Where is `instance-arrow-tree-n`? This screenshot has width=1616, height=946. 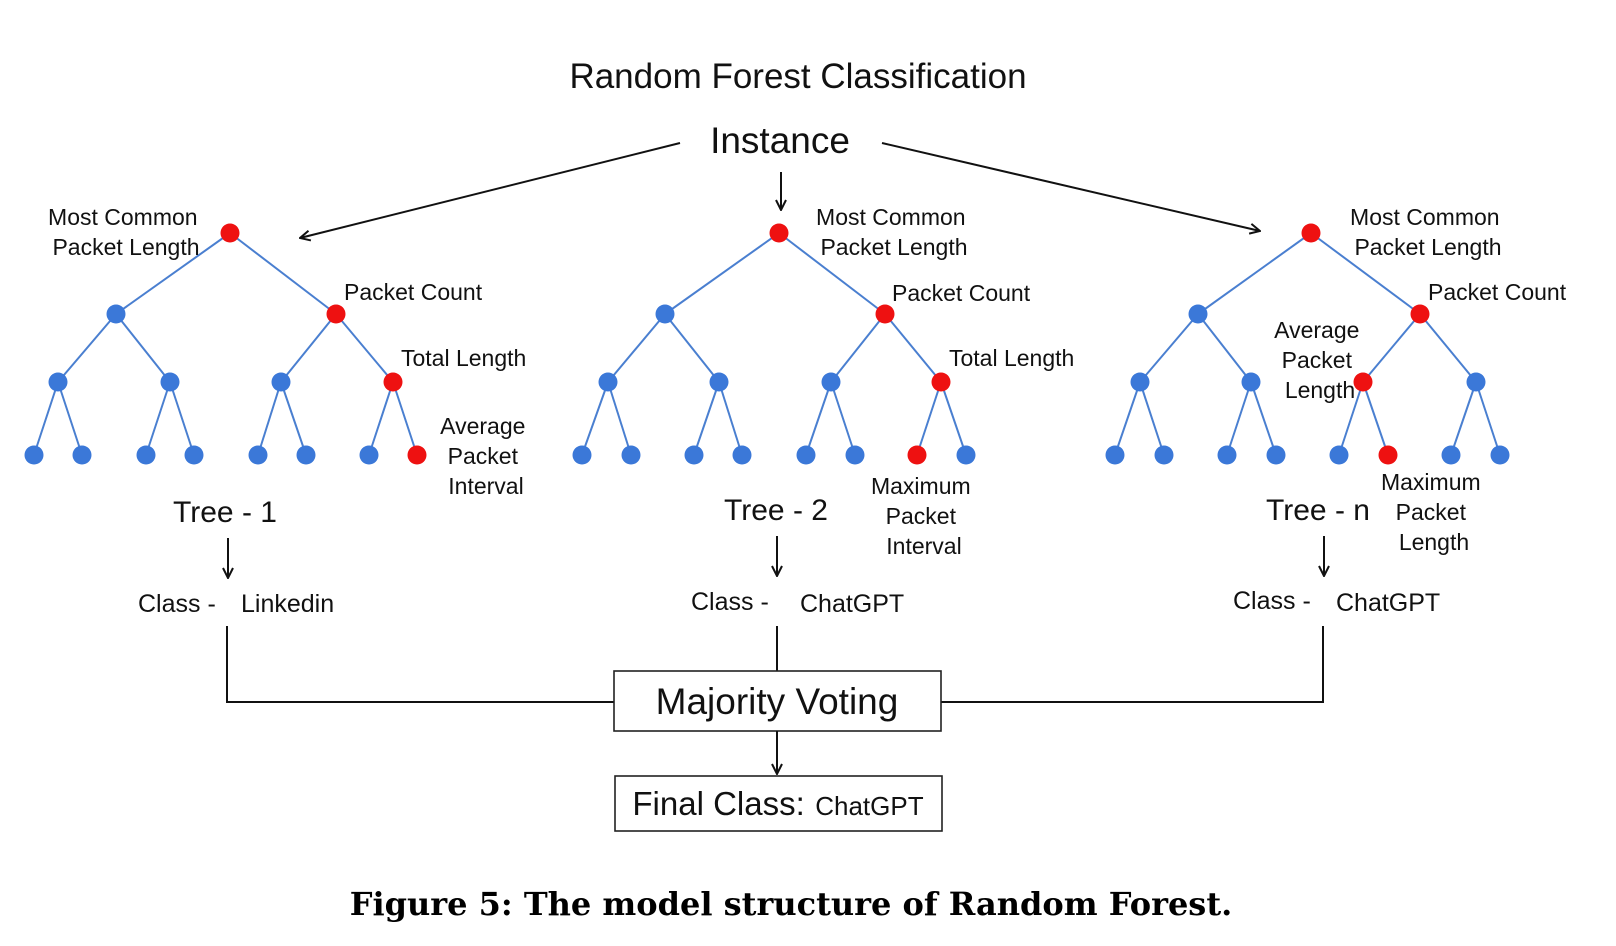 instance-arrow-tree-n is located at coordinates (1070, 186).